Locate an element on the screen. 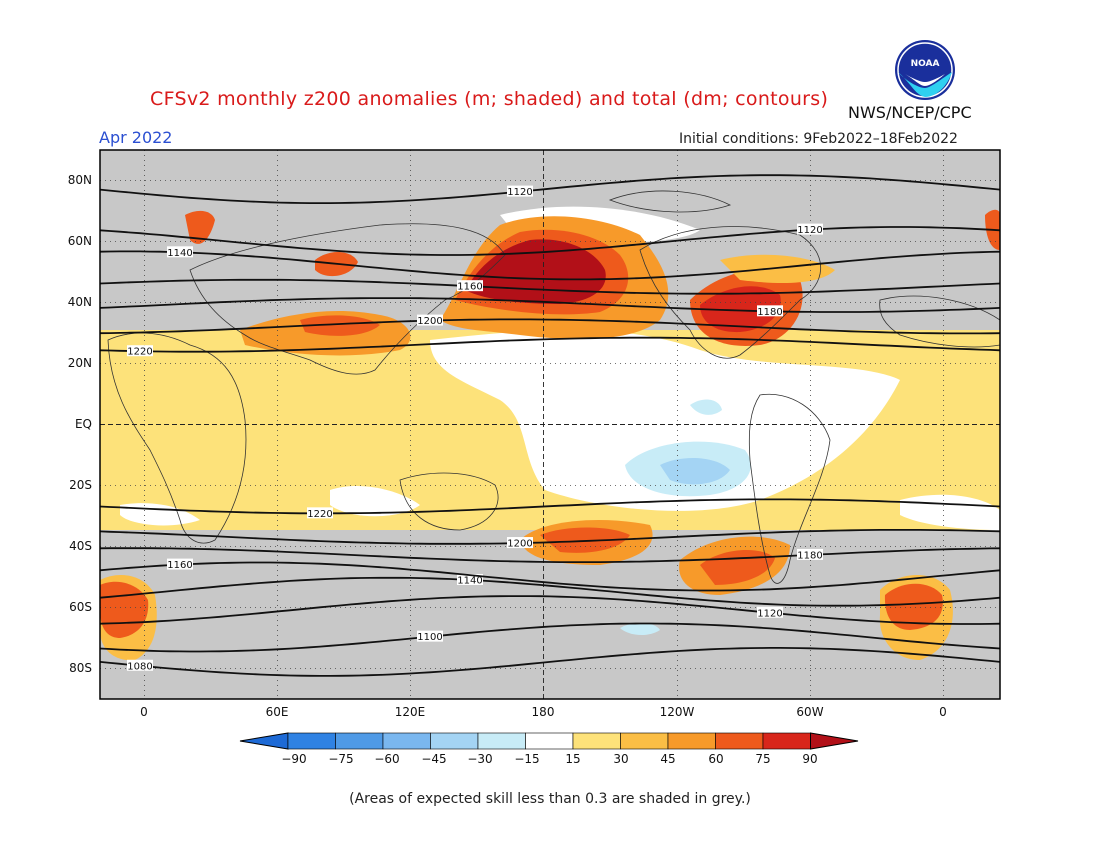 The height and width of the screenshot is (850, 1100). latitude-axis: 80N 60N 40N 20N EQ 20S 40S 60S 80S is located at coordinates (80, 424).